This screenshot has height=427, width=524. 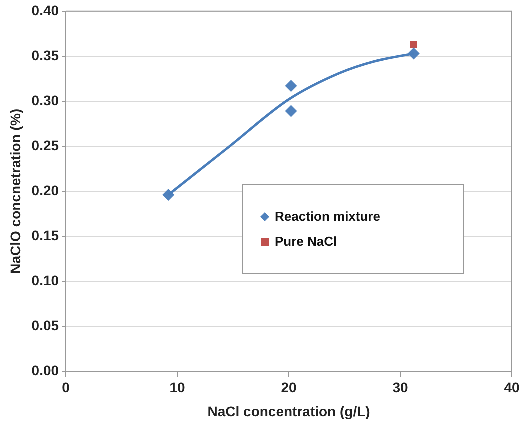 What do you see at coordinates (289, 388) in the screenshot?
I see `x-tick-label: 20` at bounding box center [289, 388].